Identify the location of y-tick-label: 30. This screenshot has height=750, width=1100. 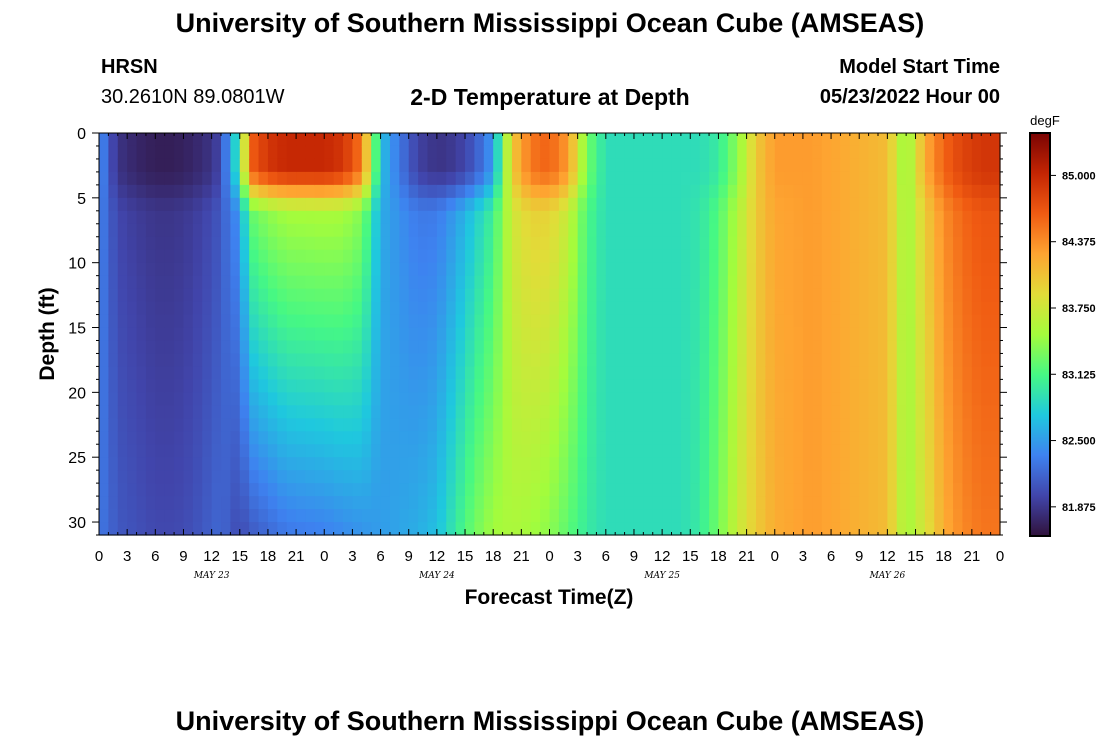
(77, 523).